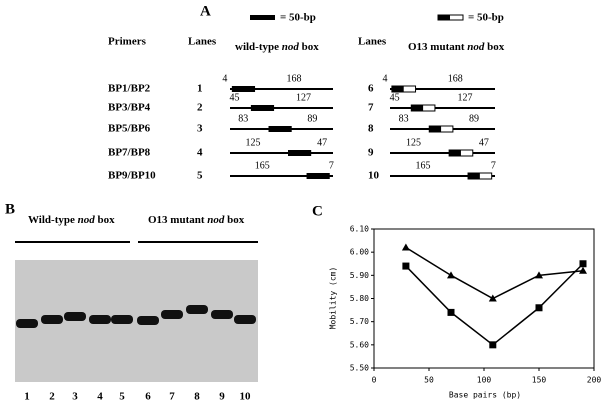 The height and width of the screenshot is (406, 606). I want to click on lane: 9, so click(371, 153).